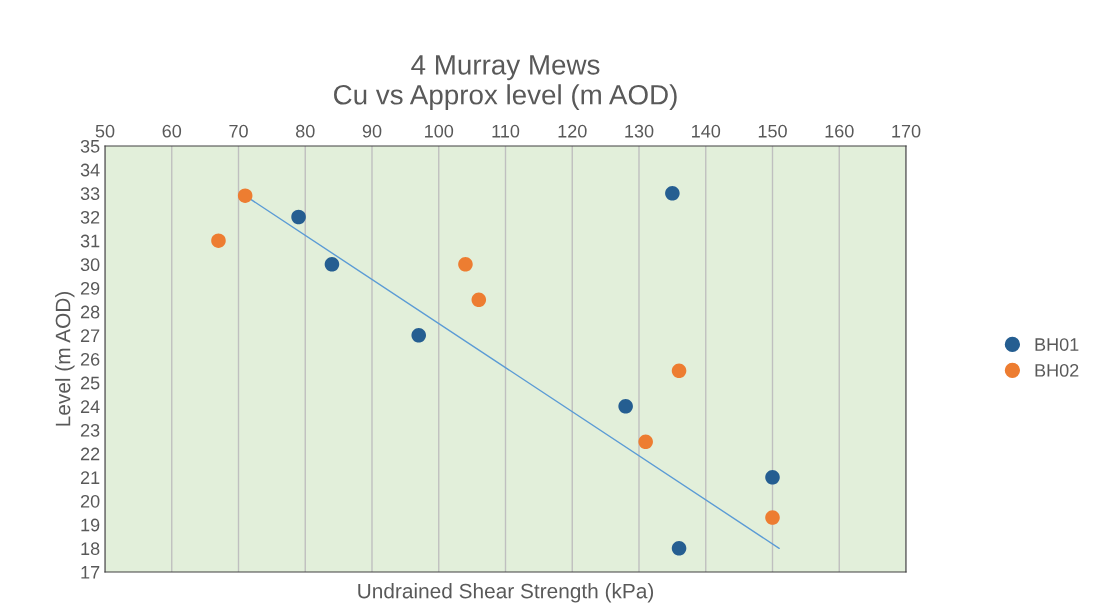 The height and width of the screenshot is (616, 1116). What do you see at coordinates (506, 131) in the screenshot?
I see `x-tick-label: 110` at bounding box center [506, 131].